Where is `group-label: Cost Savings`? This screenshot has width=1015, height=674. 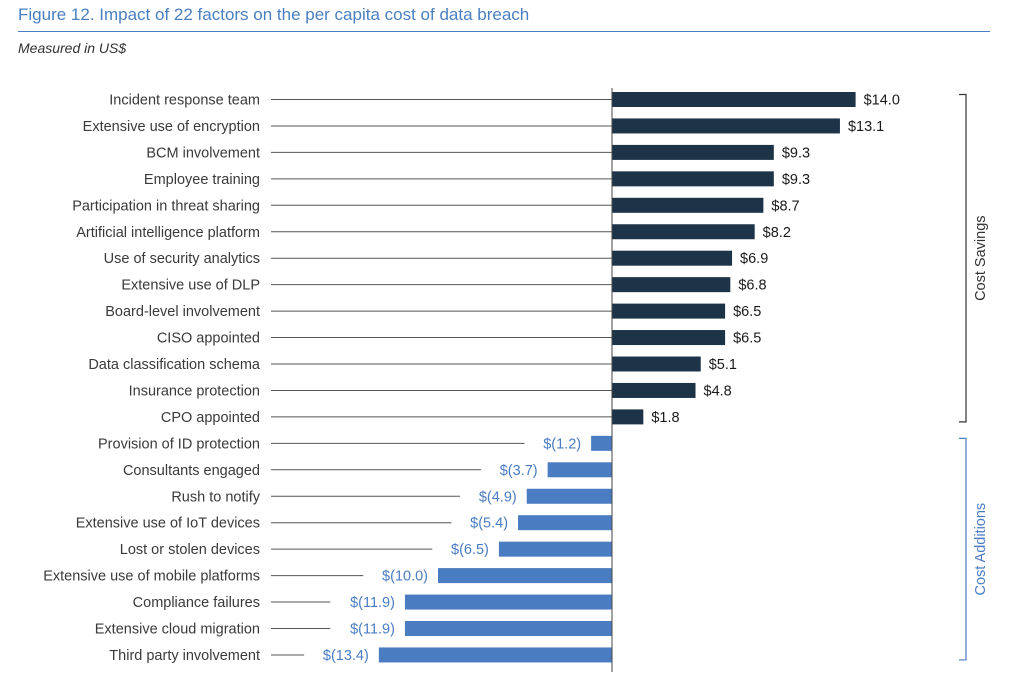 group-label: Cost Savings is located at coordinates (981, 257).